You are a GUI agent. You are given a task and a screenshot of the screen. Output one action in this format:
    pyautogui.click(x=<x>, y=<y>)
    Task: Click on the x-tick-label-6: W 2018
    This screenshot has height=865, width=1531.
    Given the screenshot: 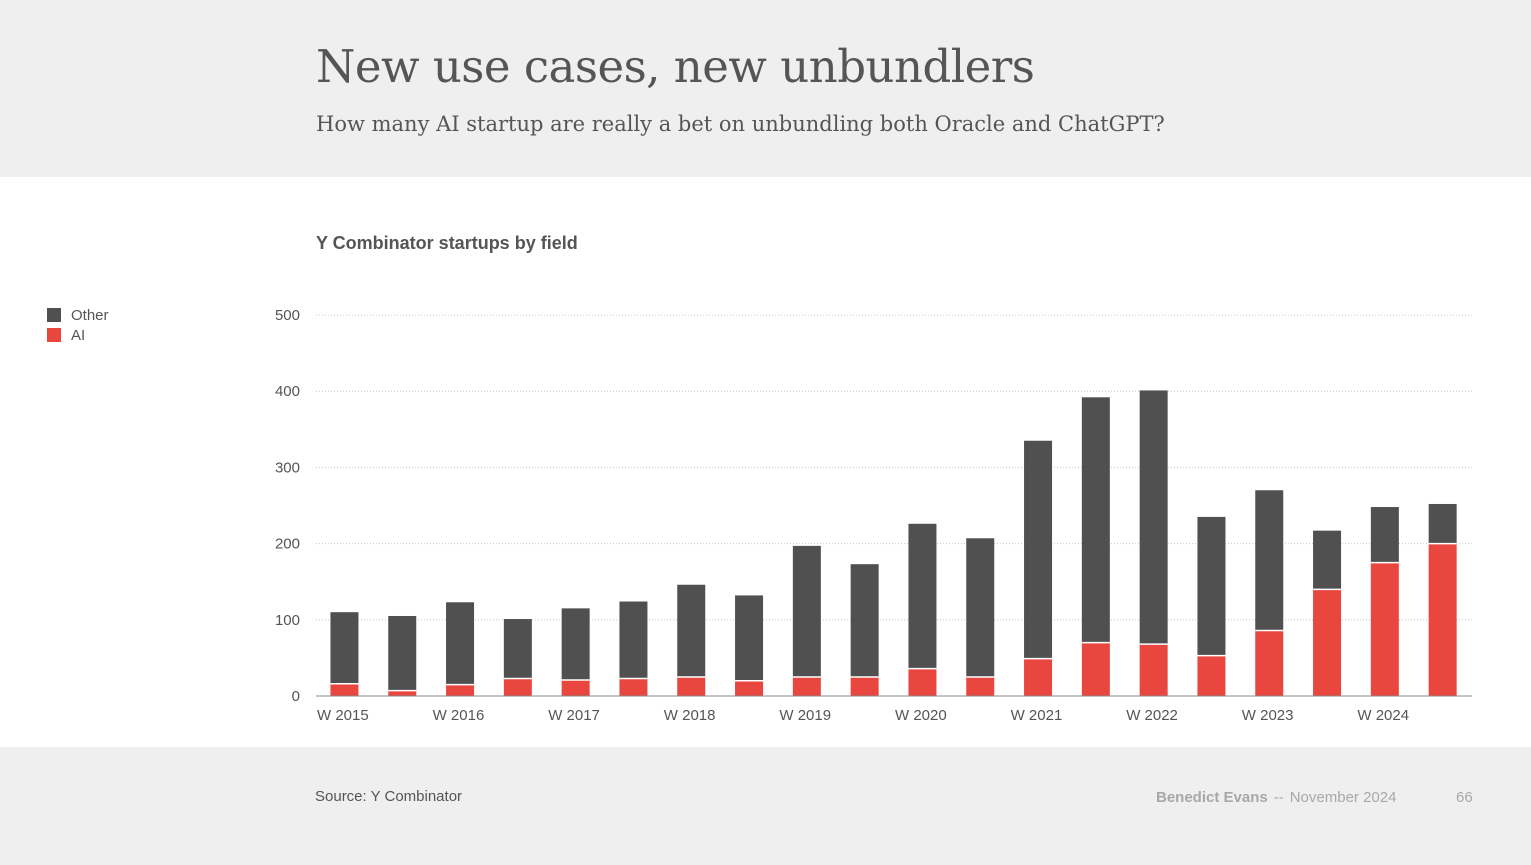 What is the action you would take?
    pyautogui.click(x=690, y=715)
    